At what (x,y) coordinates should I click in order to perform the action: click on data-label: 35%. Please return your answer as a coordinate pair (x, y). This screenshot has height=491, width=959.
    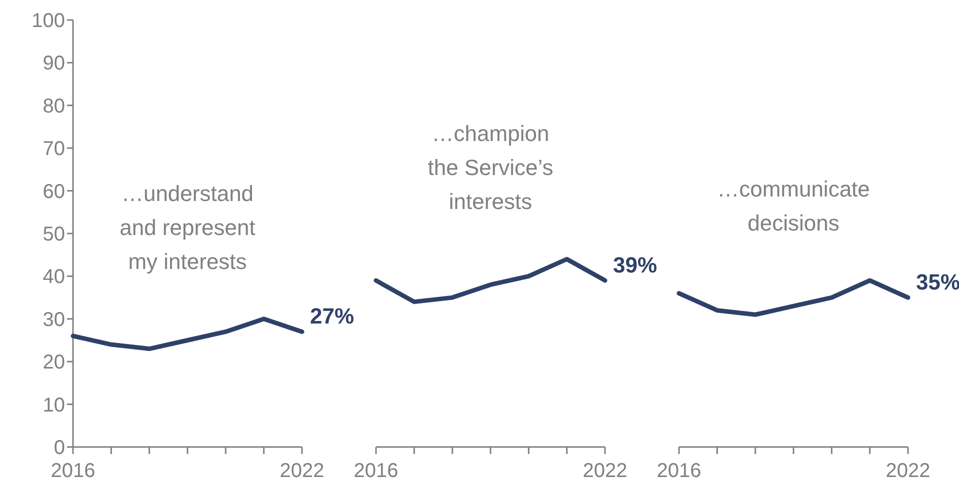
    Looking at the image, I should click on (937, 282).